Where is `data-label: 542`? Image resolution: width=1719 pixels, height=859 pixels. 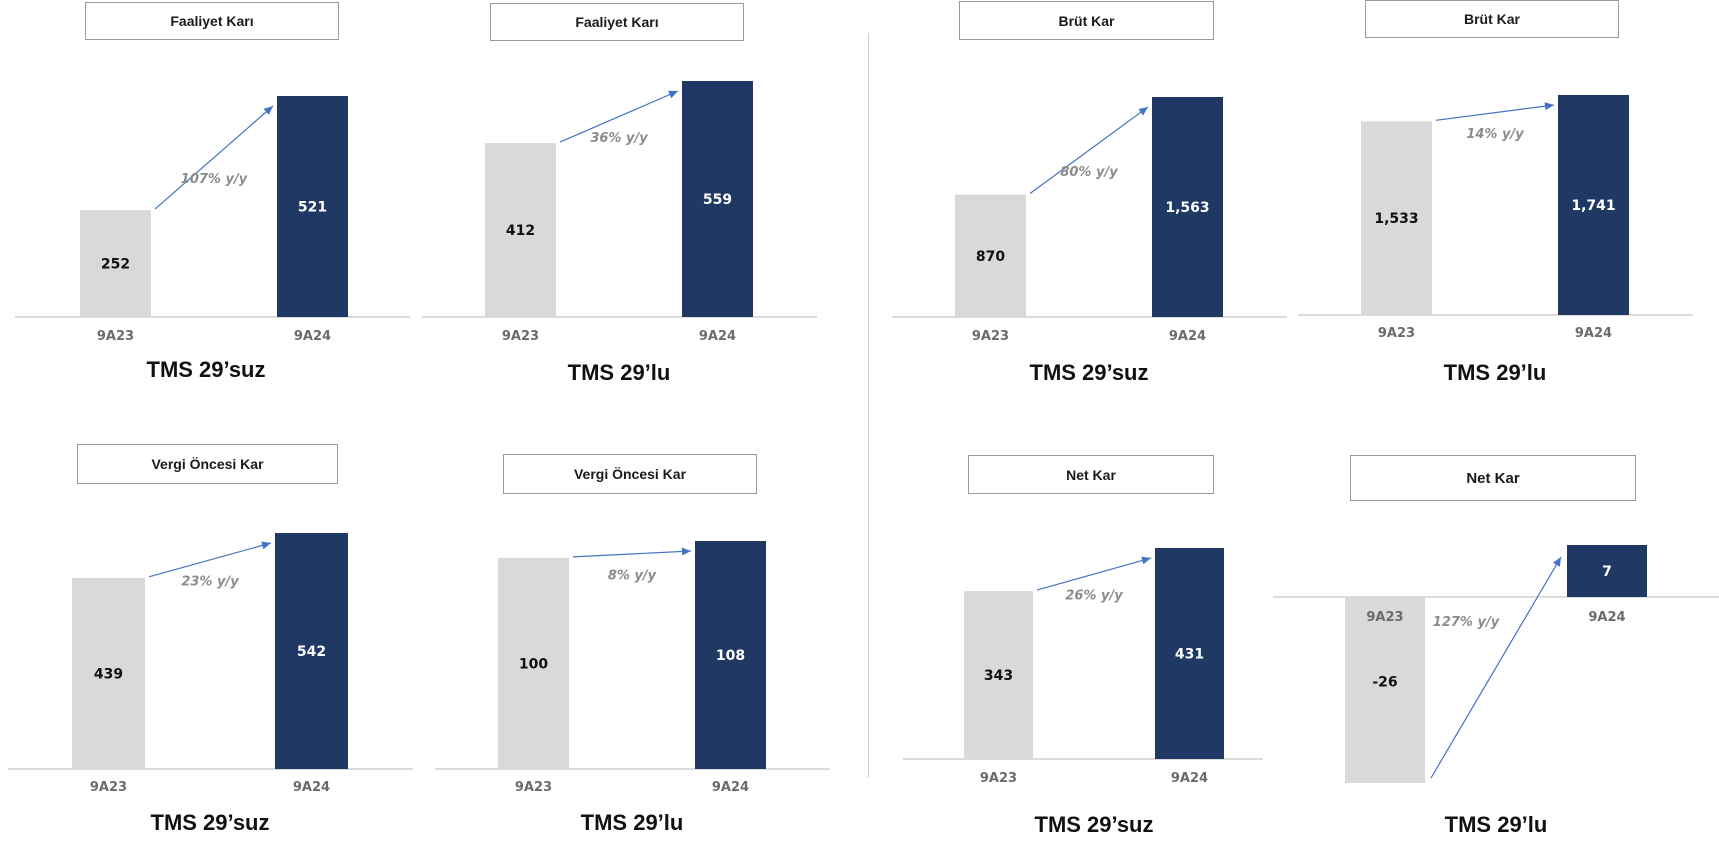
data-label: 542 is located at coordinates (311, 652).